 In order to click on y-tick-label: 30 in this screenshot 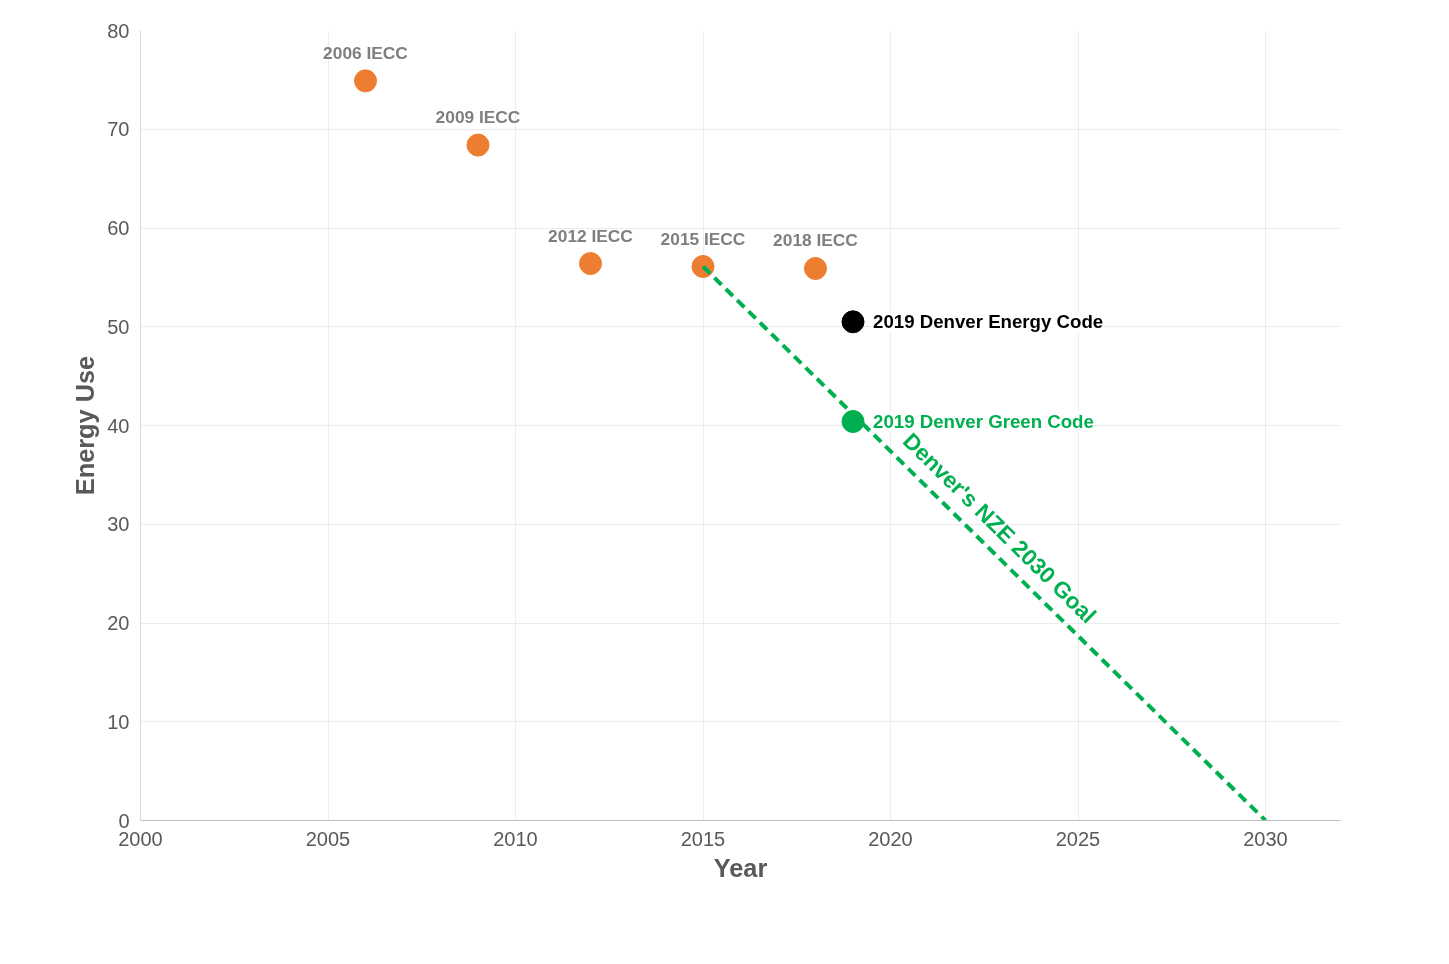, I will do `click(118, 524)`.